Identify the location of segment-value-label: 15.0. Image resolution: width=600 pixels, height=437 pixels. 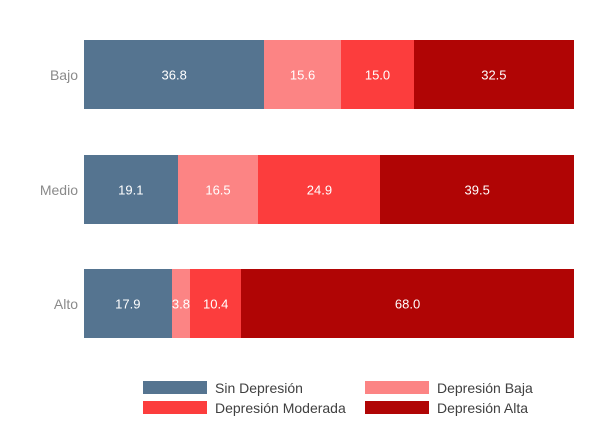
(377, 74).